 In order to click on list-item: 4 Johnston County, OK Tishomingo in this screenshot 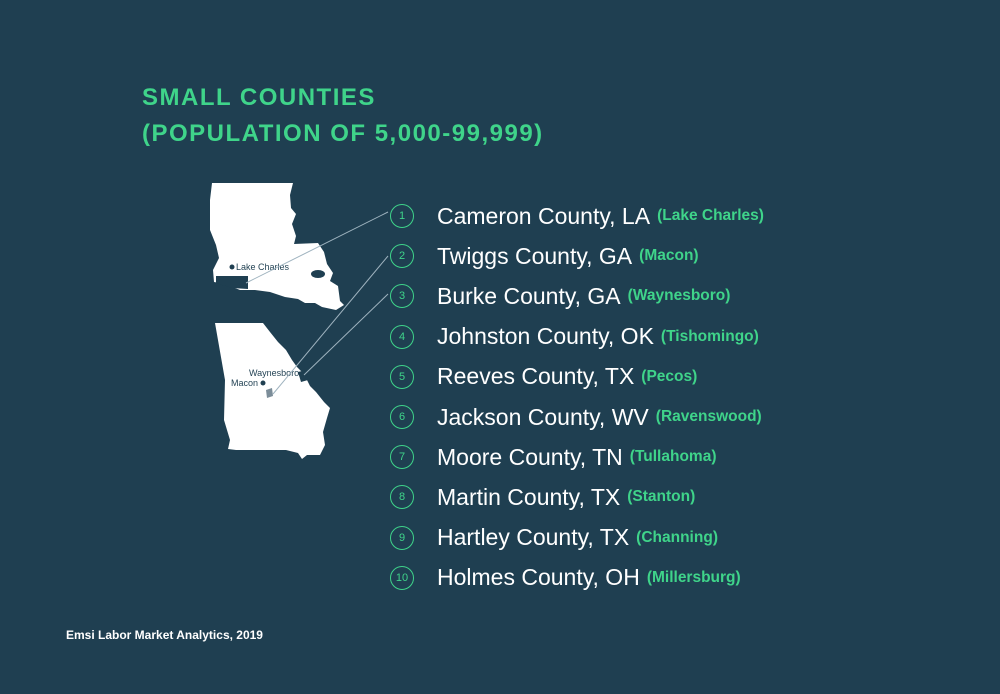, I will do `click(577, 337)`.